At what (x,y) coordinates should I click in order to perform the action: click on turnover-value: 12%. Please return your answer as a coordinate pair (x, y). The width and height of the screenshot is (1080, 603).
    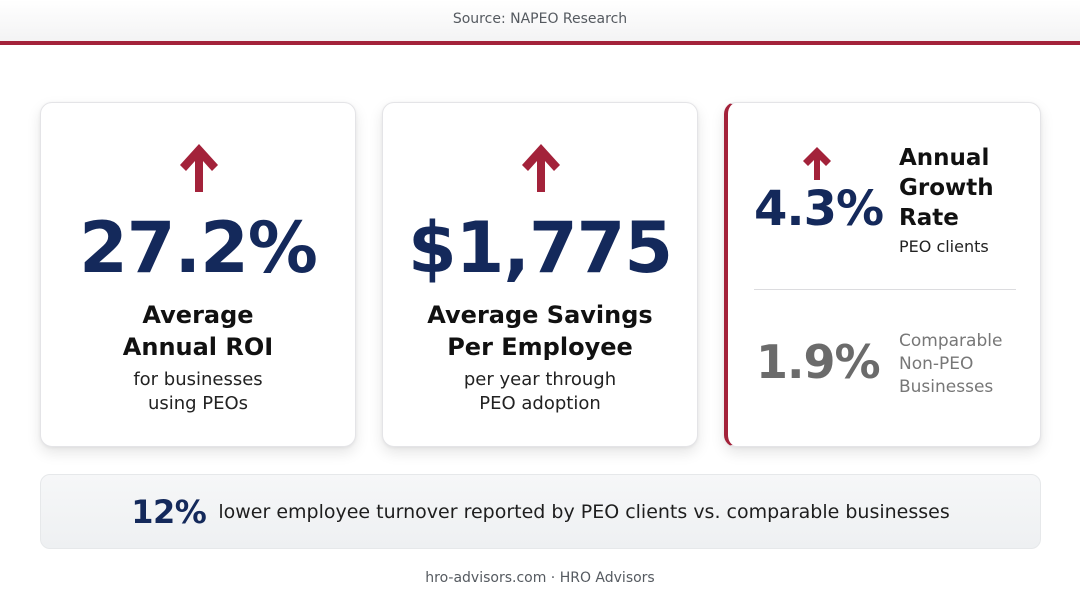
    Looking at the image, I should click on (169, 511).